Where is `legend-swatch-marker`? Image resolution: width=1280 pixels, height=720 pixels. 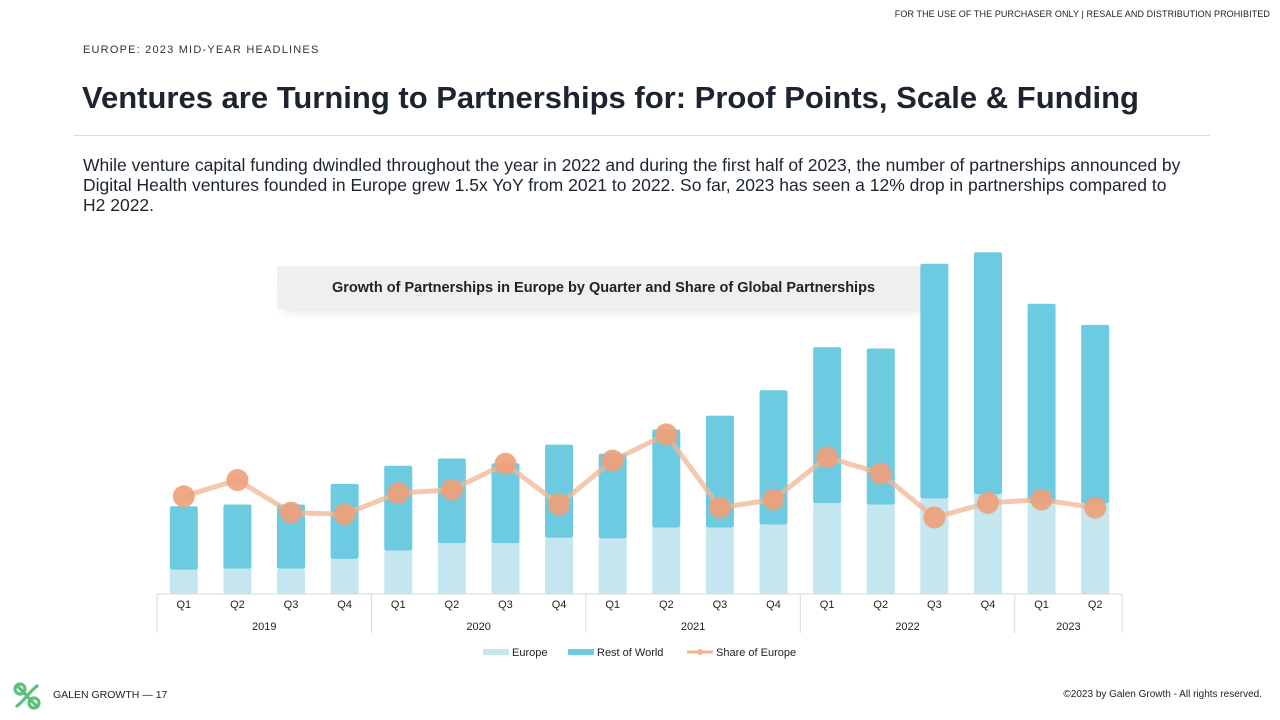
legend-swatch-marker is located at coordinates (700, 652).